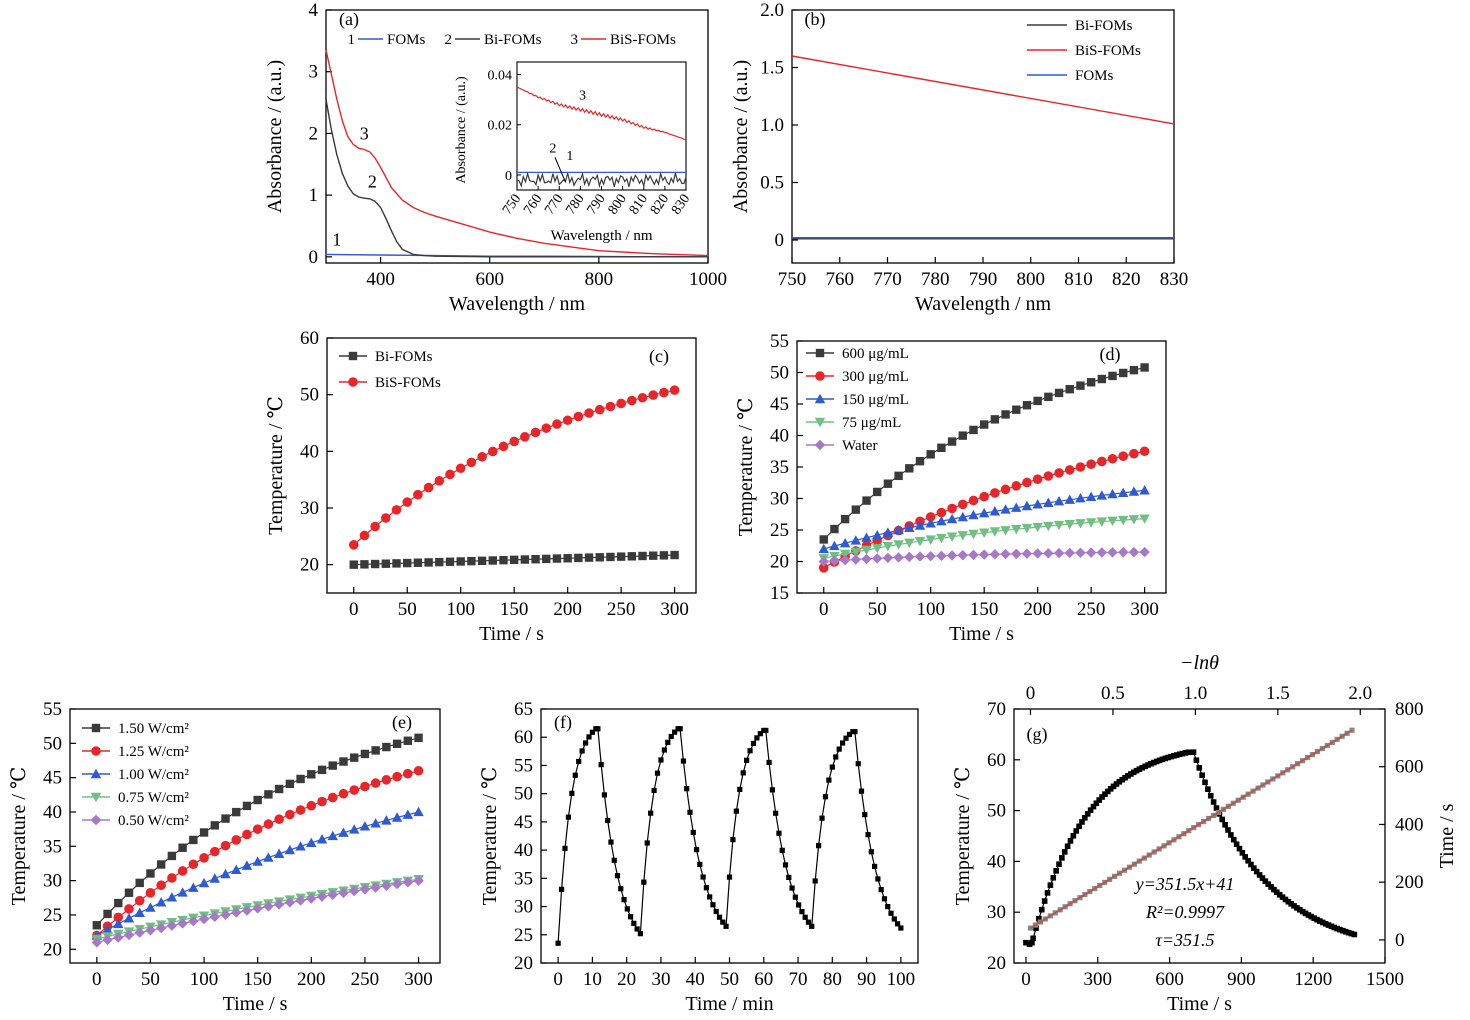  What do you see at coordinates (887, 279) in the screenshot?
I see `x-tick-label: 770` at bounding box center [887, 279].